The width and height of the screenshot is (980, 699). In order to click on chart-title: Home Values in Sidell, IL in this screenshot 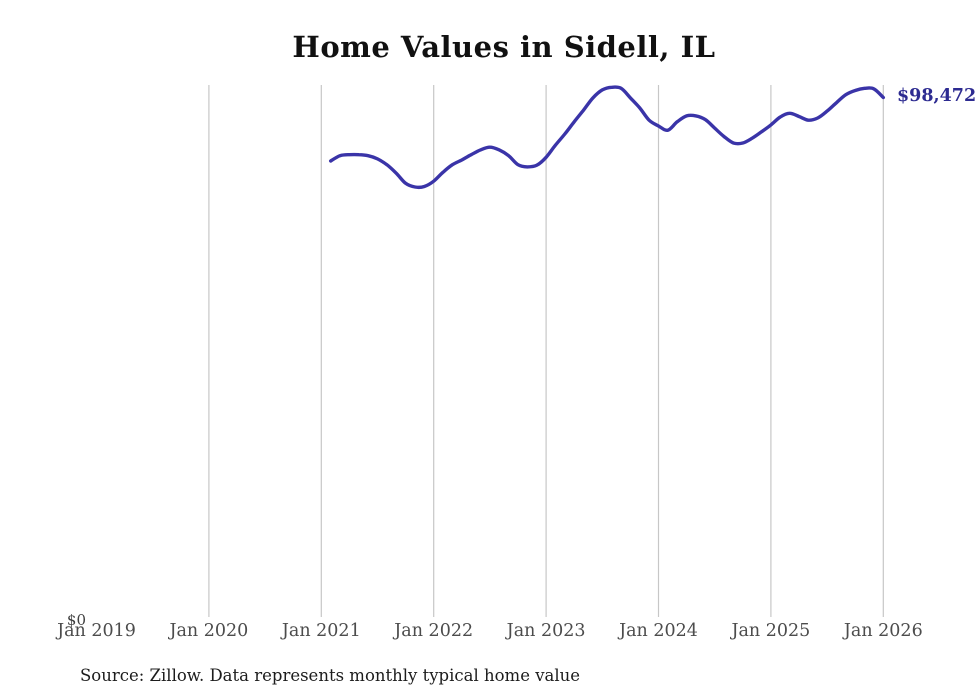, I will do `click(504, 47)`.